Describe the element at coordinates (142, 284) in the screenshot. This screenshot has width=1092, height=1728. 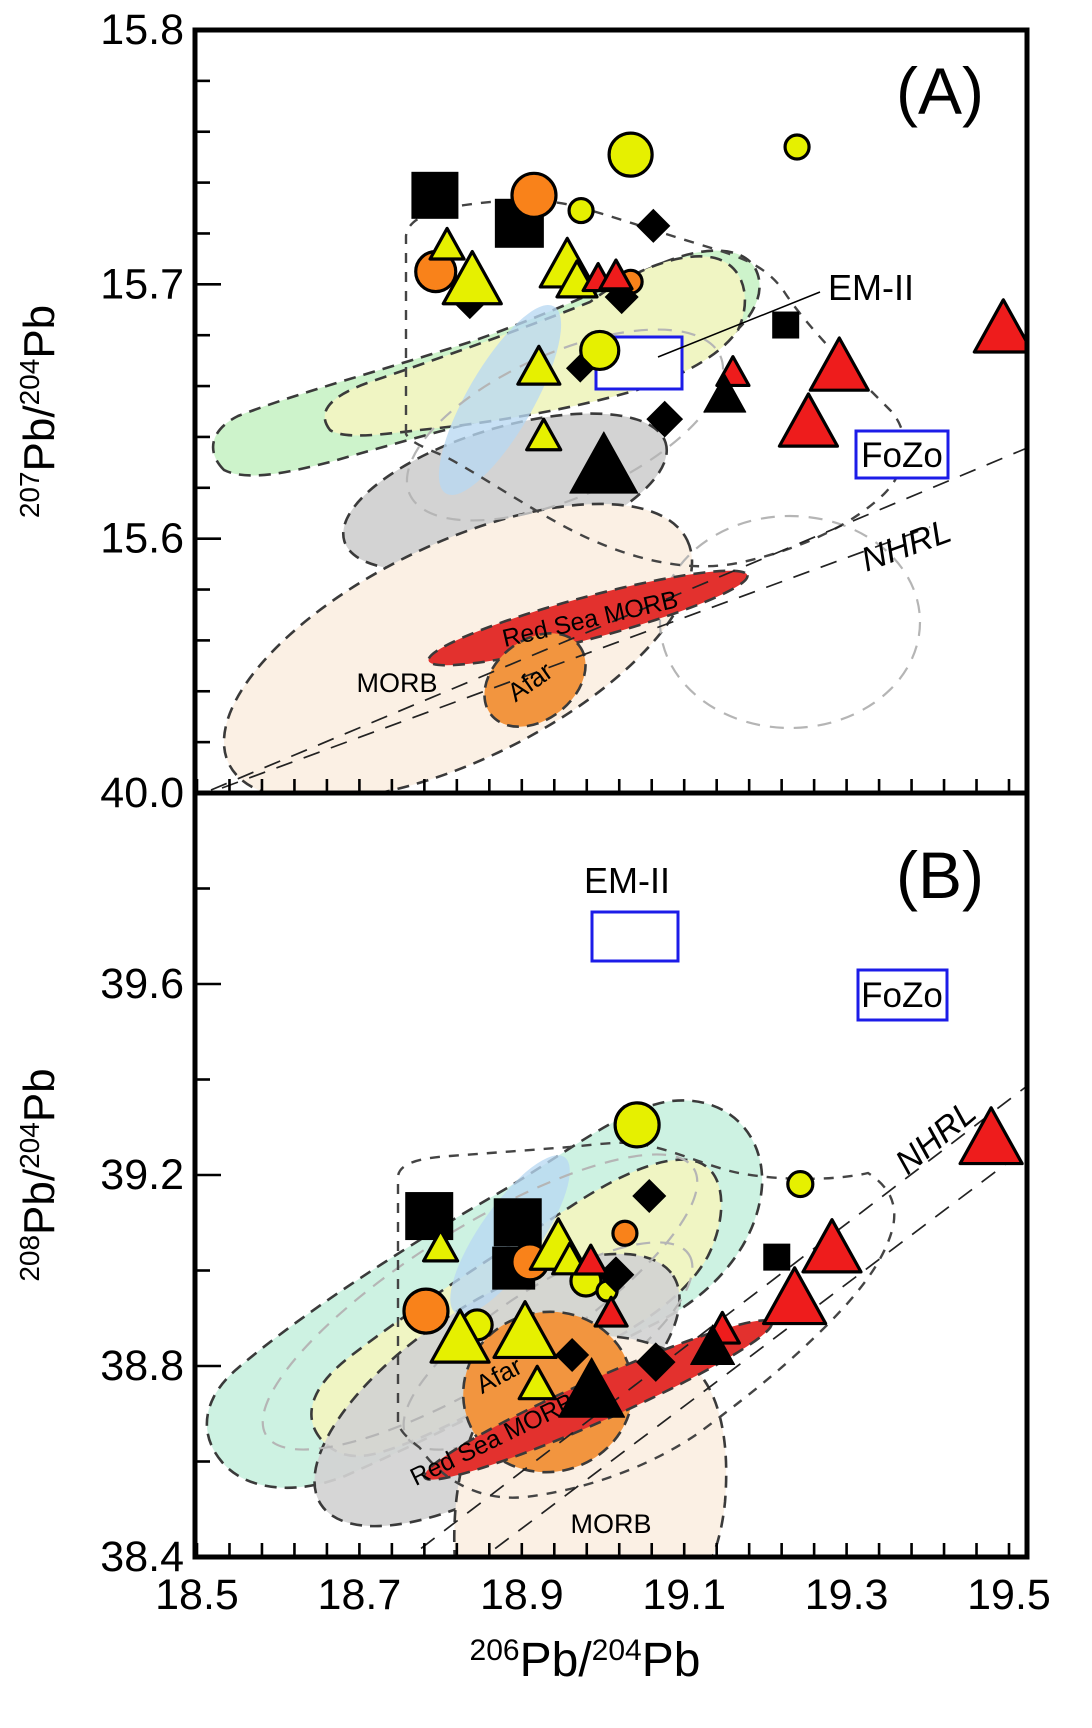
I see `y-tick-label: 15.7` at that location.